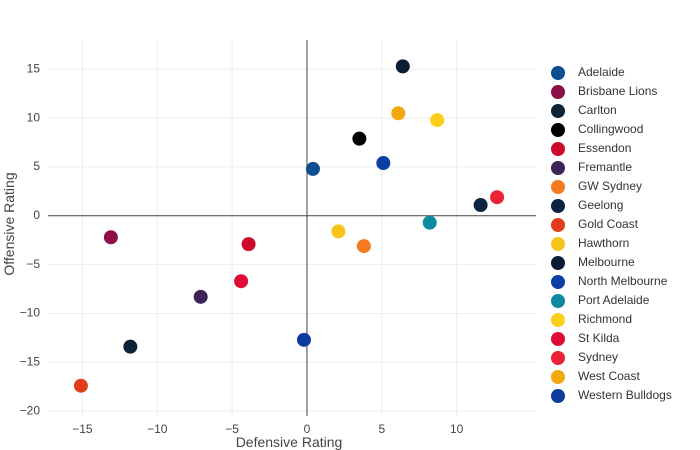 The image size is (700, 450). I want to click on legend-item-west-coast: West Coast, so click(595, 376).